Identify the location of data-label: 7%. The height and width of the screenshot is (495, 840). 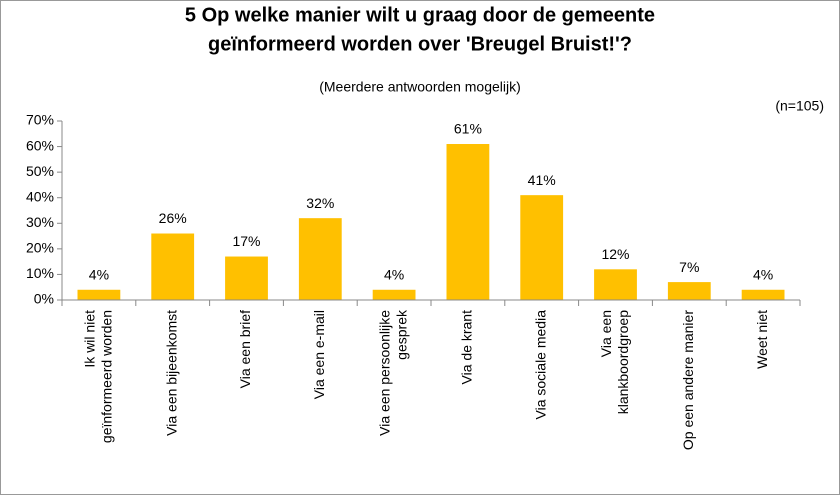
(689, 267).